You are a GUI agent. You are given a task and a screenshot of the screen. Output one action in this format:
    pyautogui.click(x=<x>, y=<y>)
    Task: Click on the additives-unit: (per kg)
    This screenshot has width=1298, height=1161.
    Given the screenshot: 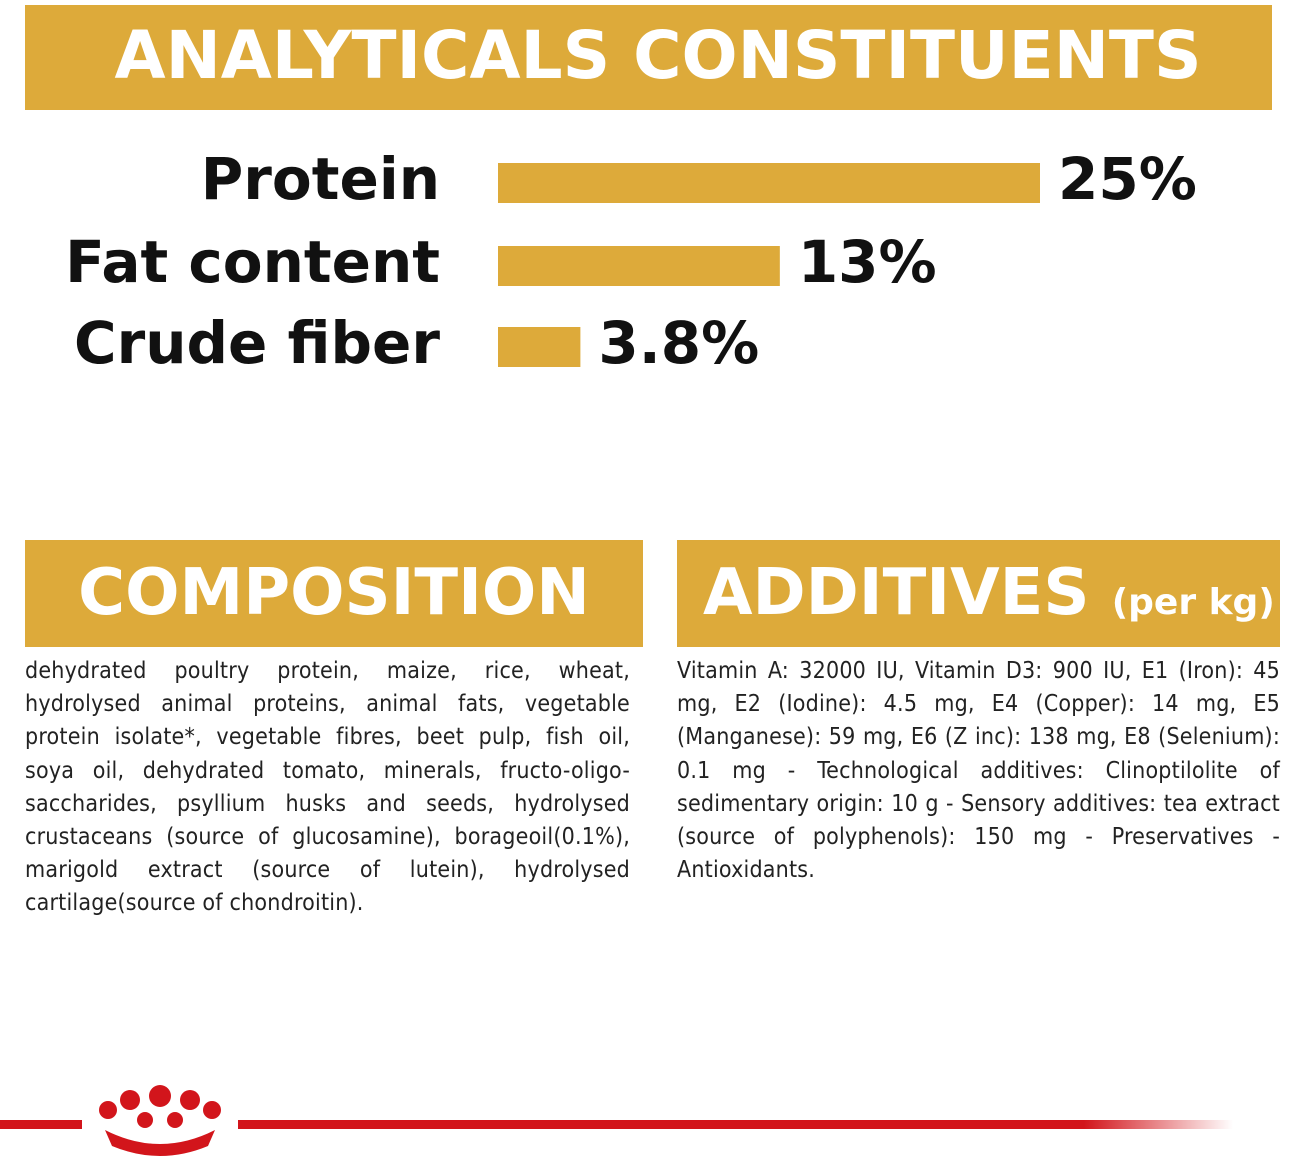 What is the action you would take?
    pyautogui.click(x=1193, y=602)
    